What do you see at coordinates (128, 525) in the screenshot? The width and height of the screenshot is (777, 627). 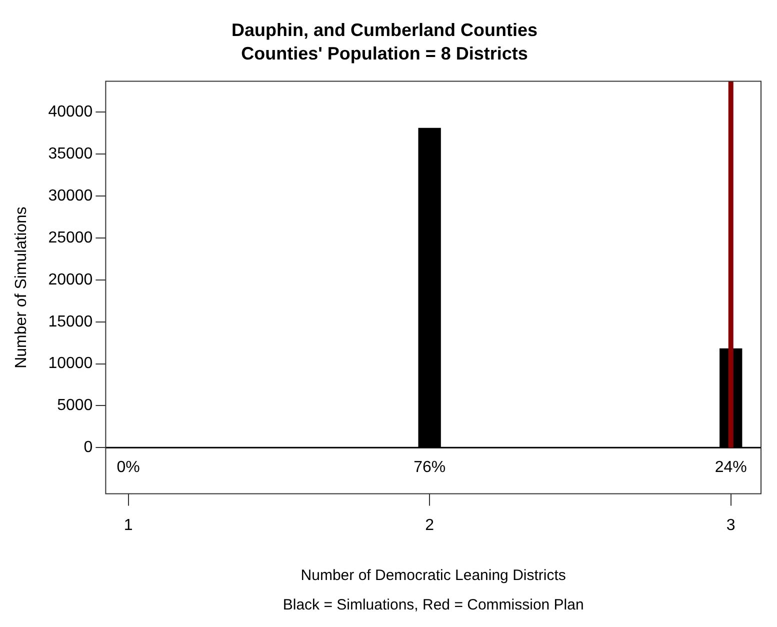 I see `x-tick-label: 1` at bounding box center [128, 525].